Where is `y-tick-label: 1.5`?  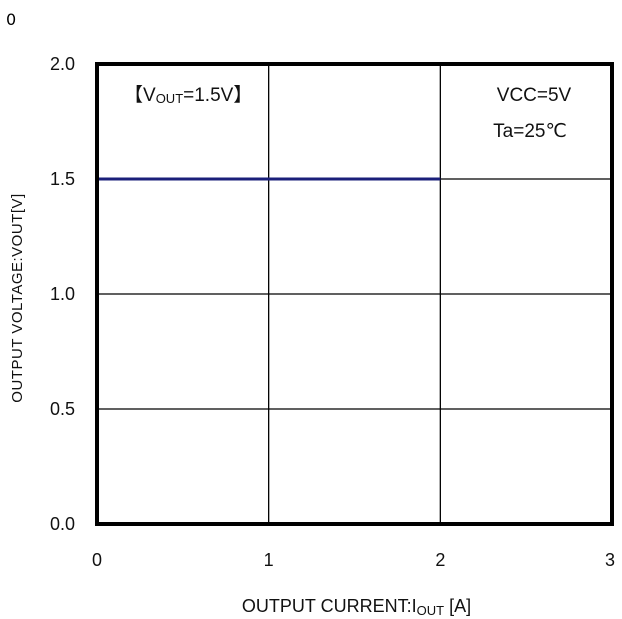
y-tick-label: 1.5 is located at coordinates (62, 179).